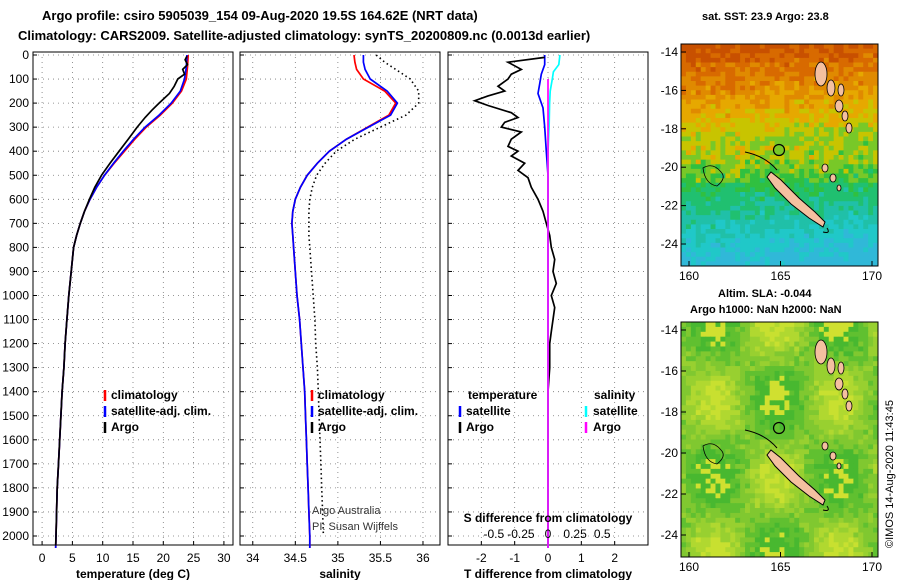  Describe the element at coordinates (548, 534) in the screenshot. I see `salinity-tick-label: 0` at that location.